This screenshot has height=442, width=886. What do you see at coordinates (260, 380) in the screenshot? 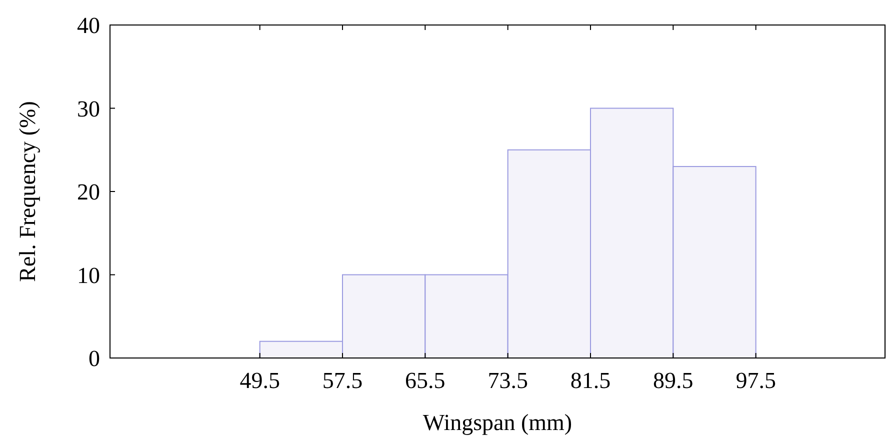
I see `x-tick-label: 49.5` at bounding box center [260, 380].